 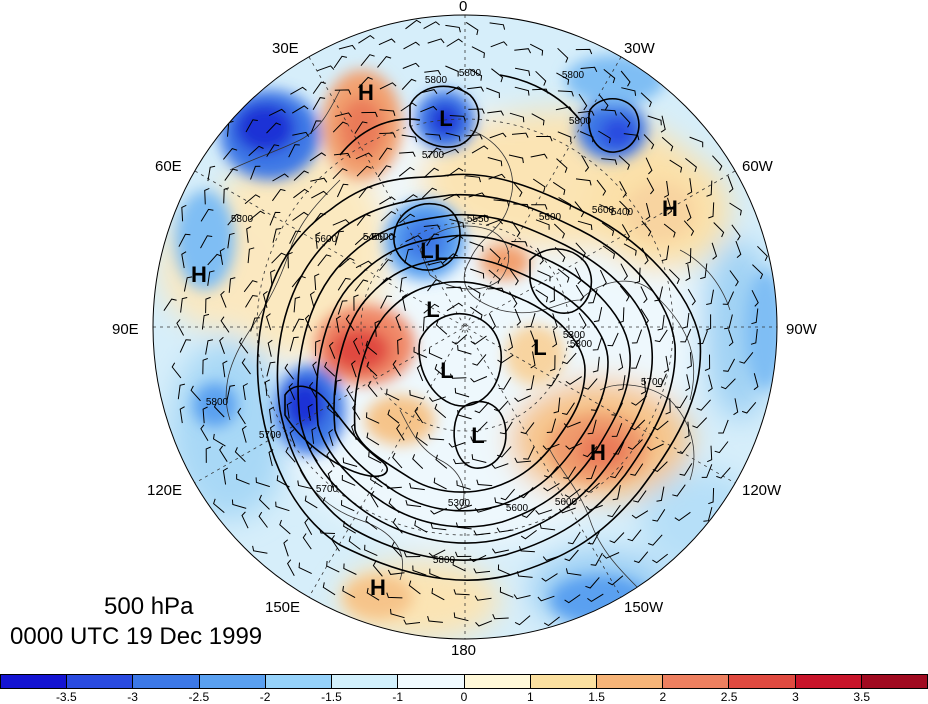 I want to click on lon-label-120w: 120W, so click(x=762, y=490).